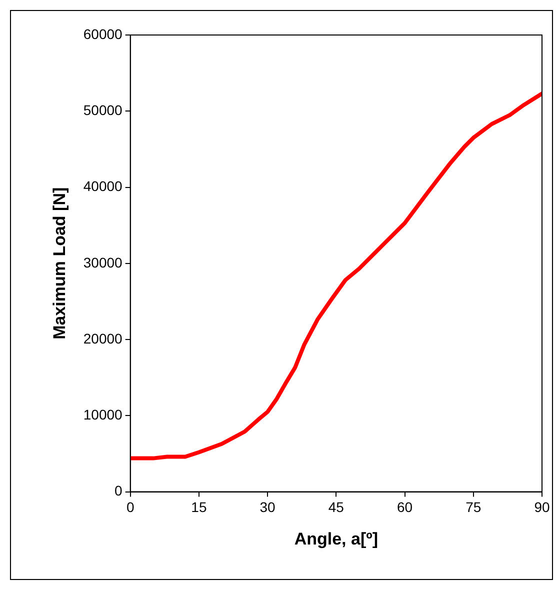 Image resolution: width=558 pixels, height=594 pixels. I want to click on y-tick-label: 20000, so click(103, 338).